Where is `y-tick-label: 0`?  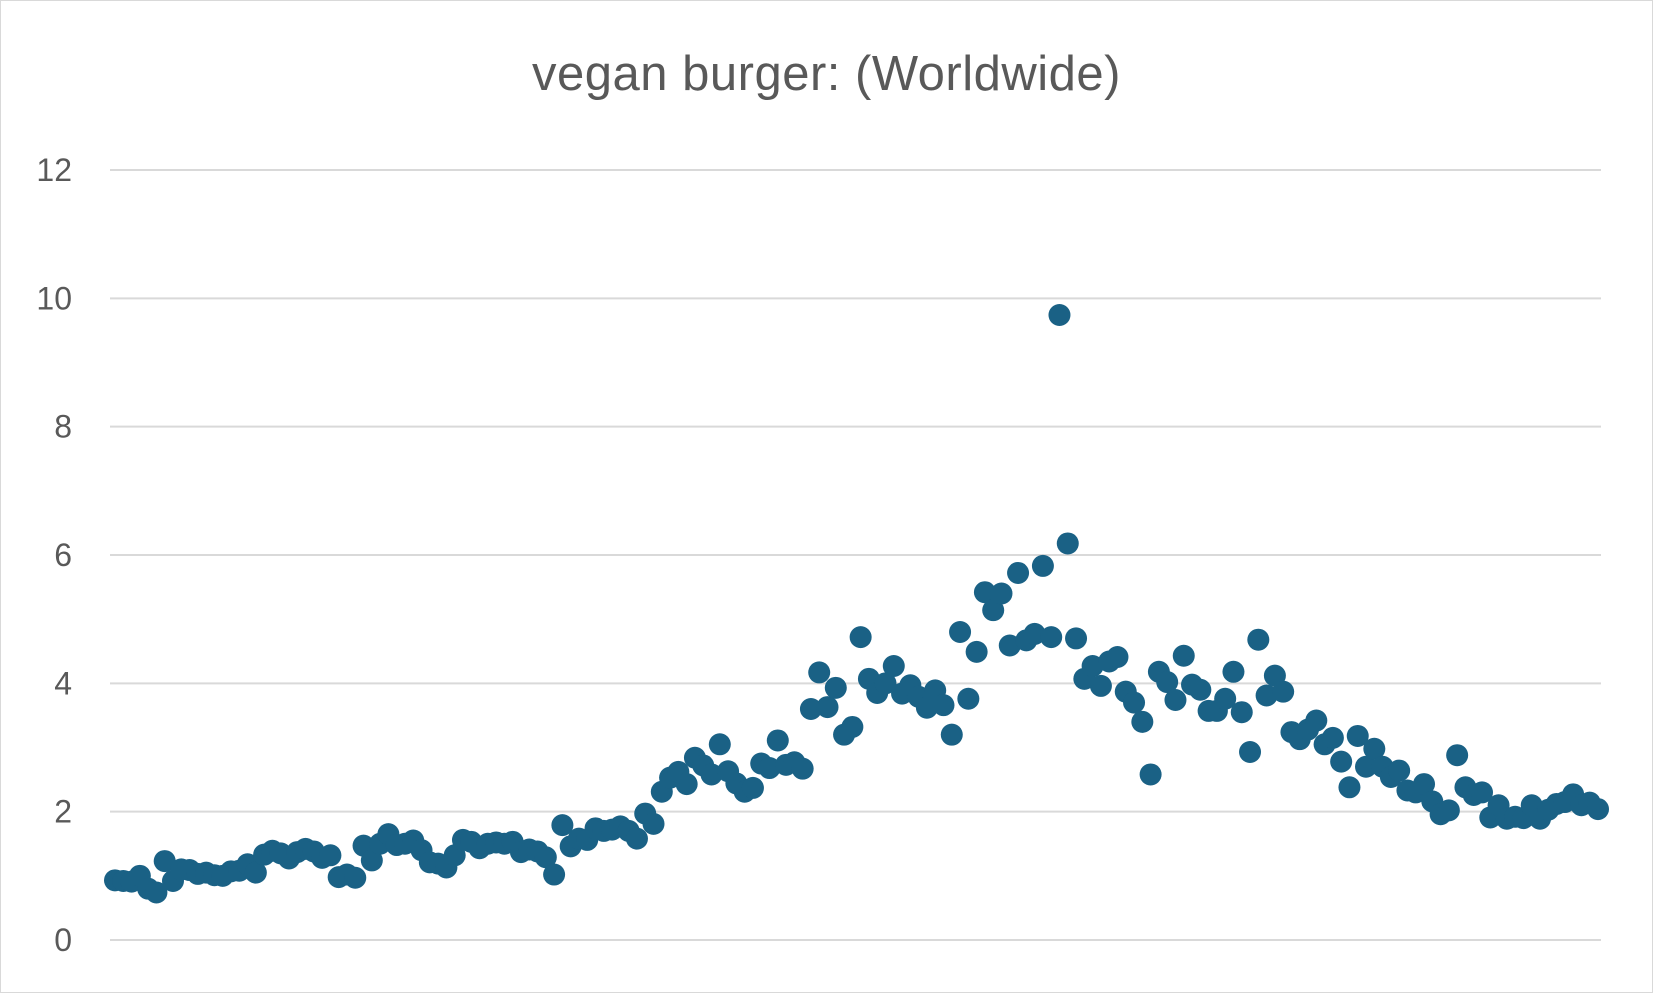 y-tick-label: 0 is located at coordinates (63, 940).